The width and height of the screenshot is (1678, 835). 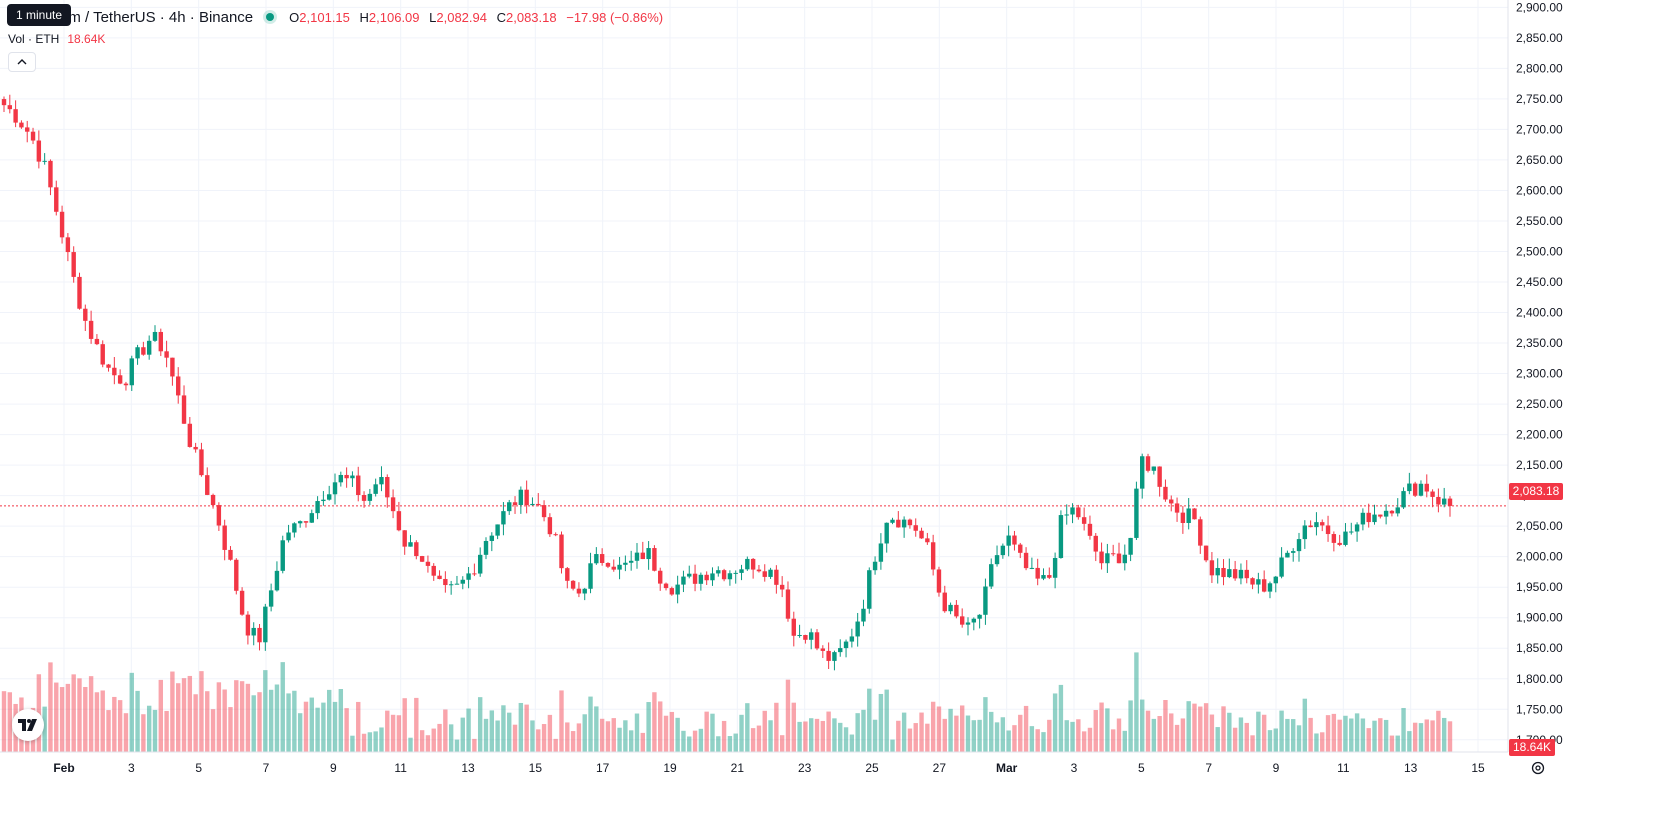 I want to click on tradingview-logo, so click(x=28, y=725).